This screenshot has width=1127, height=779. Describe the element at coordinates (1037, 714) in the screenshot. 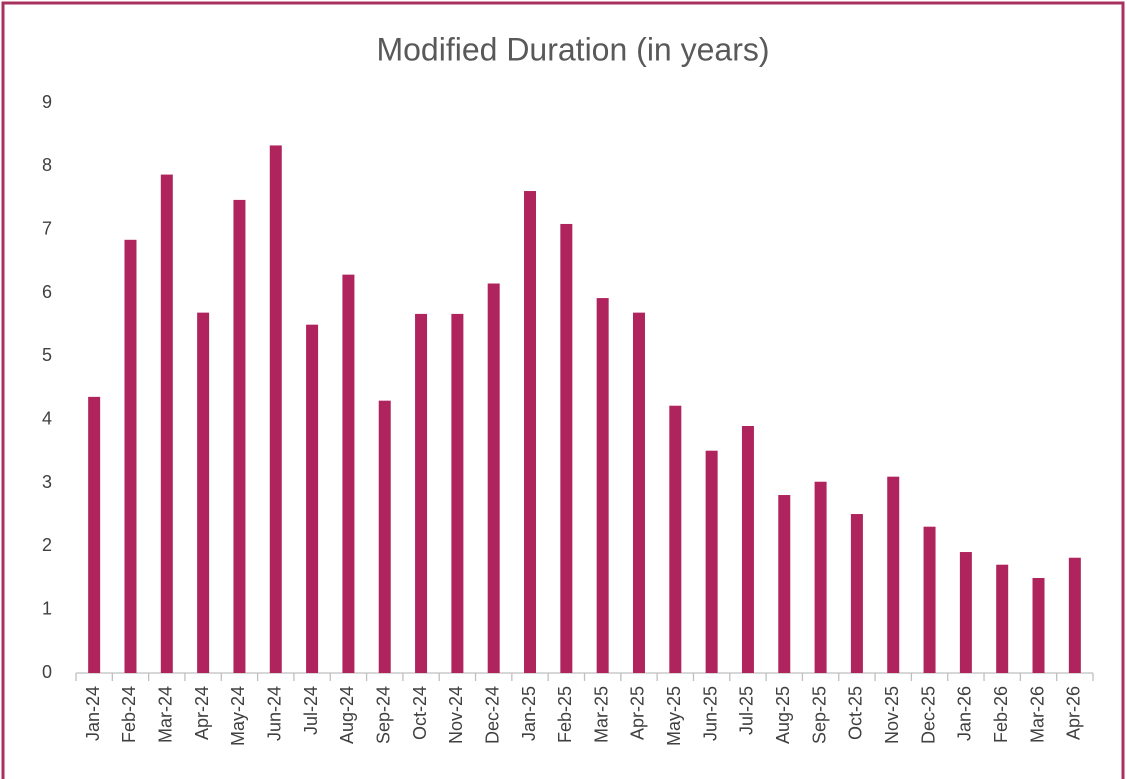

I see `x-tick-label: Mar-26` at that location.